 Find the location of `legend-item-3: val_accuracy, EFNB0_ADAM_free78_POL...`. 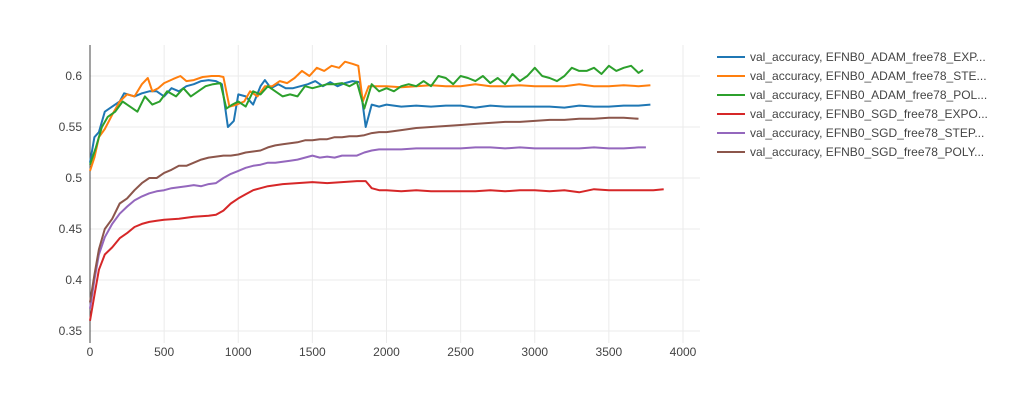

legend-item-3: val_accuracy, EFNB0_ADAM_free78_POL... is located at coordinates (852, 95).